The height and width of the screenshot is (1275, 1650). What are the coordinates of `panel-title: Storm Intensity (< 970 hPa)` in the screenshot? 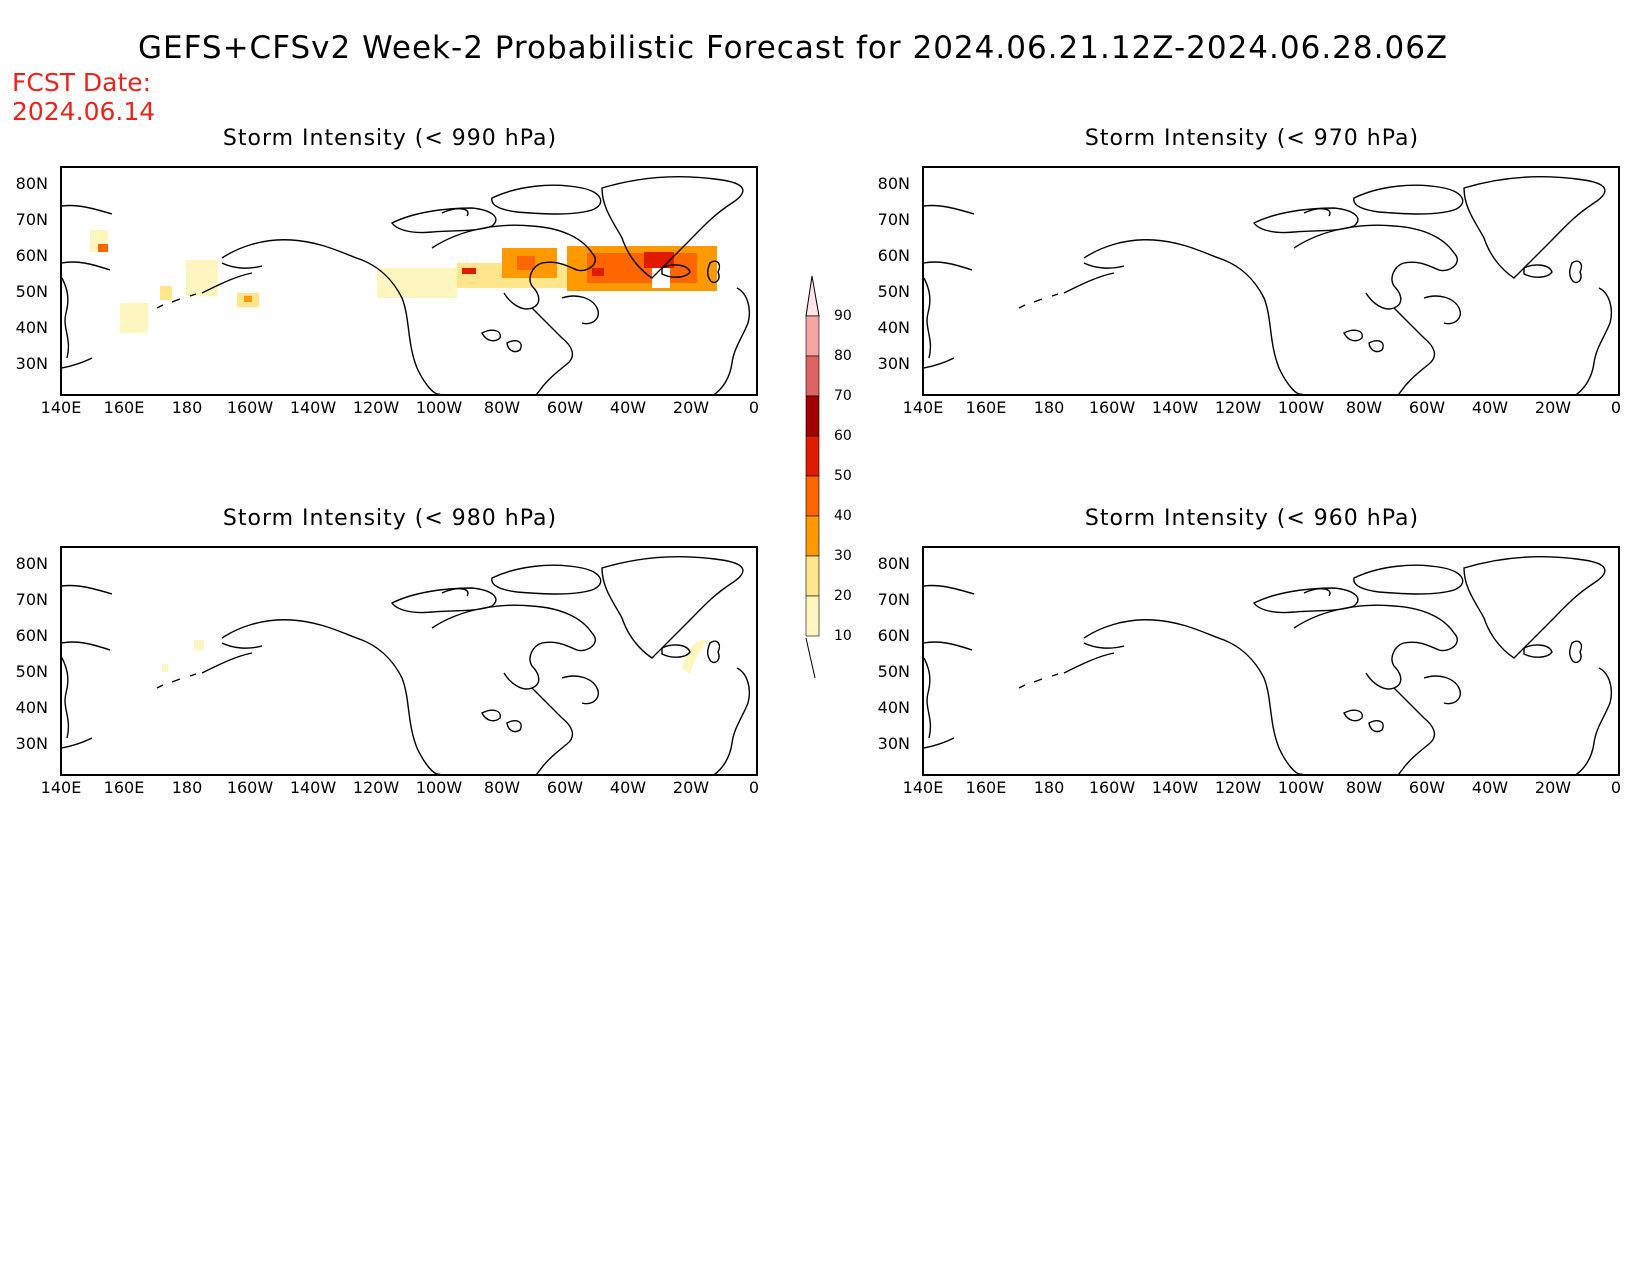 It's located at (1252, 138).